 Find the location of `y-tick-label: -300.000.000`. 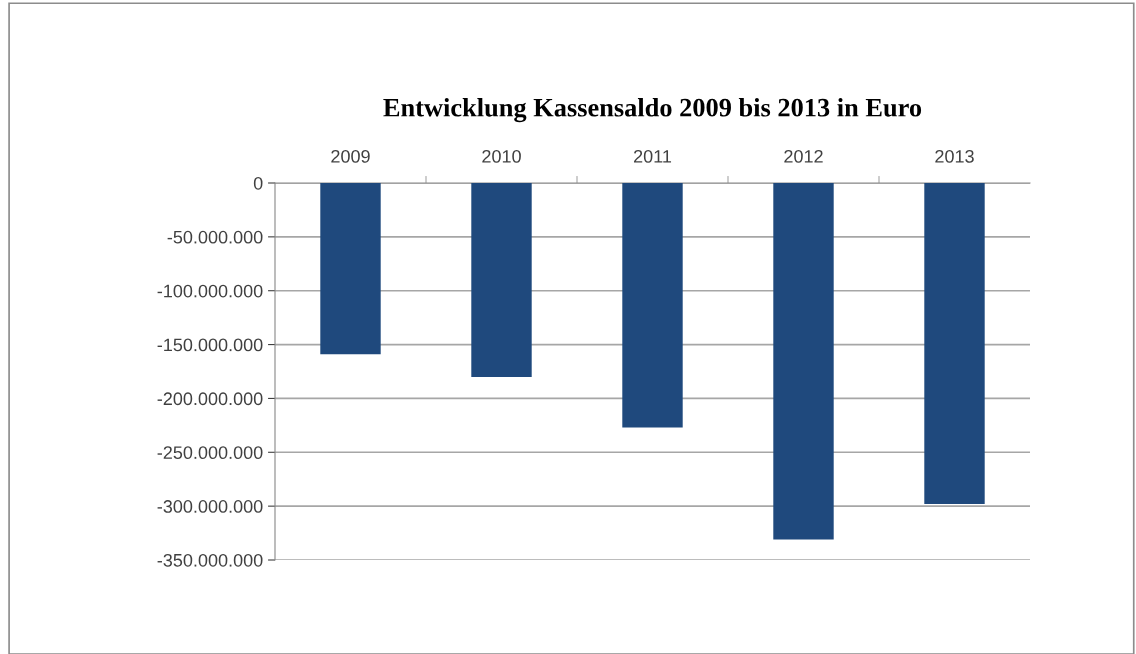

y-tick-label: -300.000.000 is located at coordinates (210, 506).